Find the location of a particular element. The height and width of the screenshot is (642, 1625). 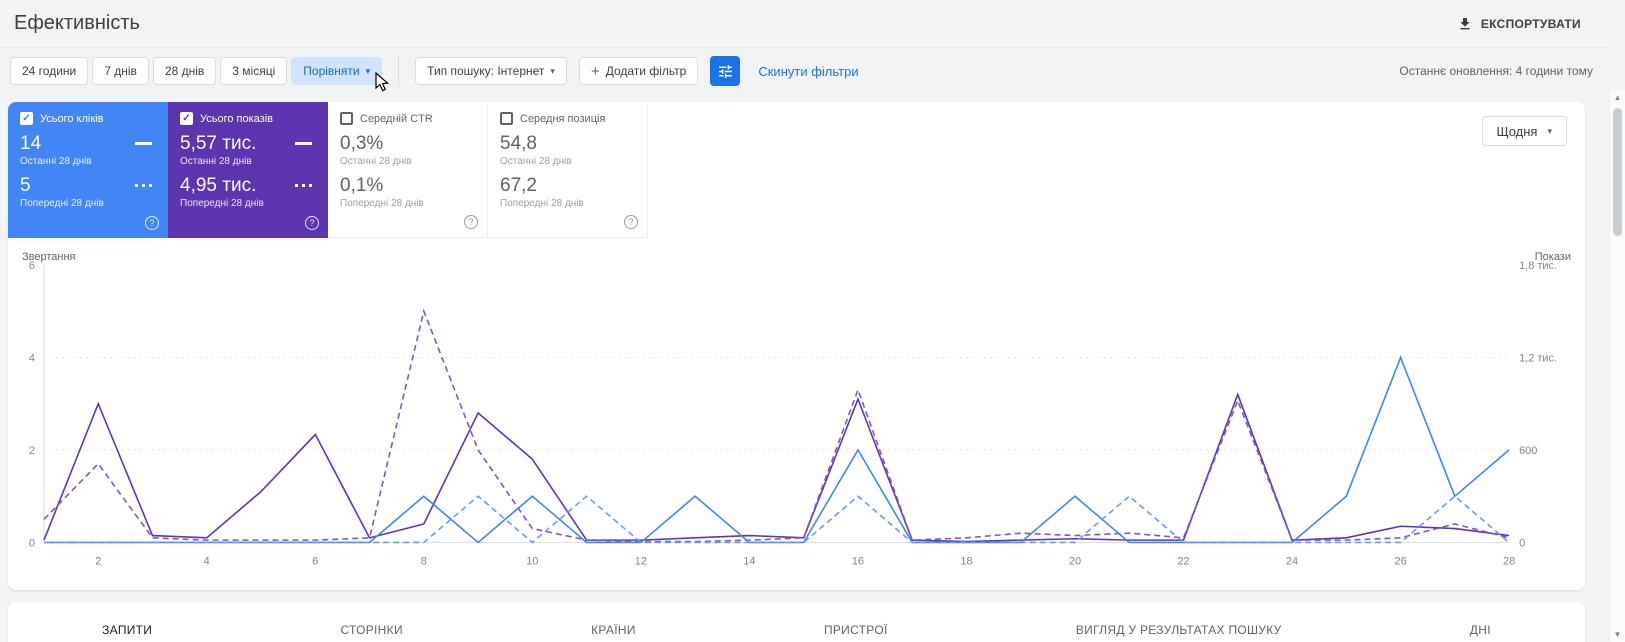

scroll-up-icon: ▲ is located at coordinates (1617, 97).